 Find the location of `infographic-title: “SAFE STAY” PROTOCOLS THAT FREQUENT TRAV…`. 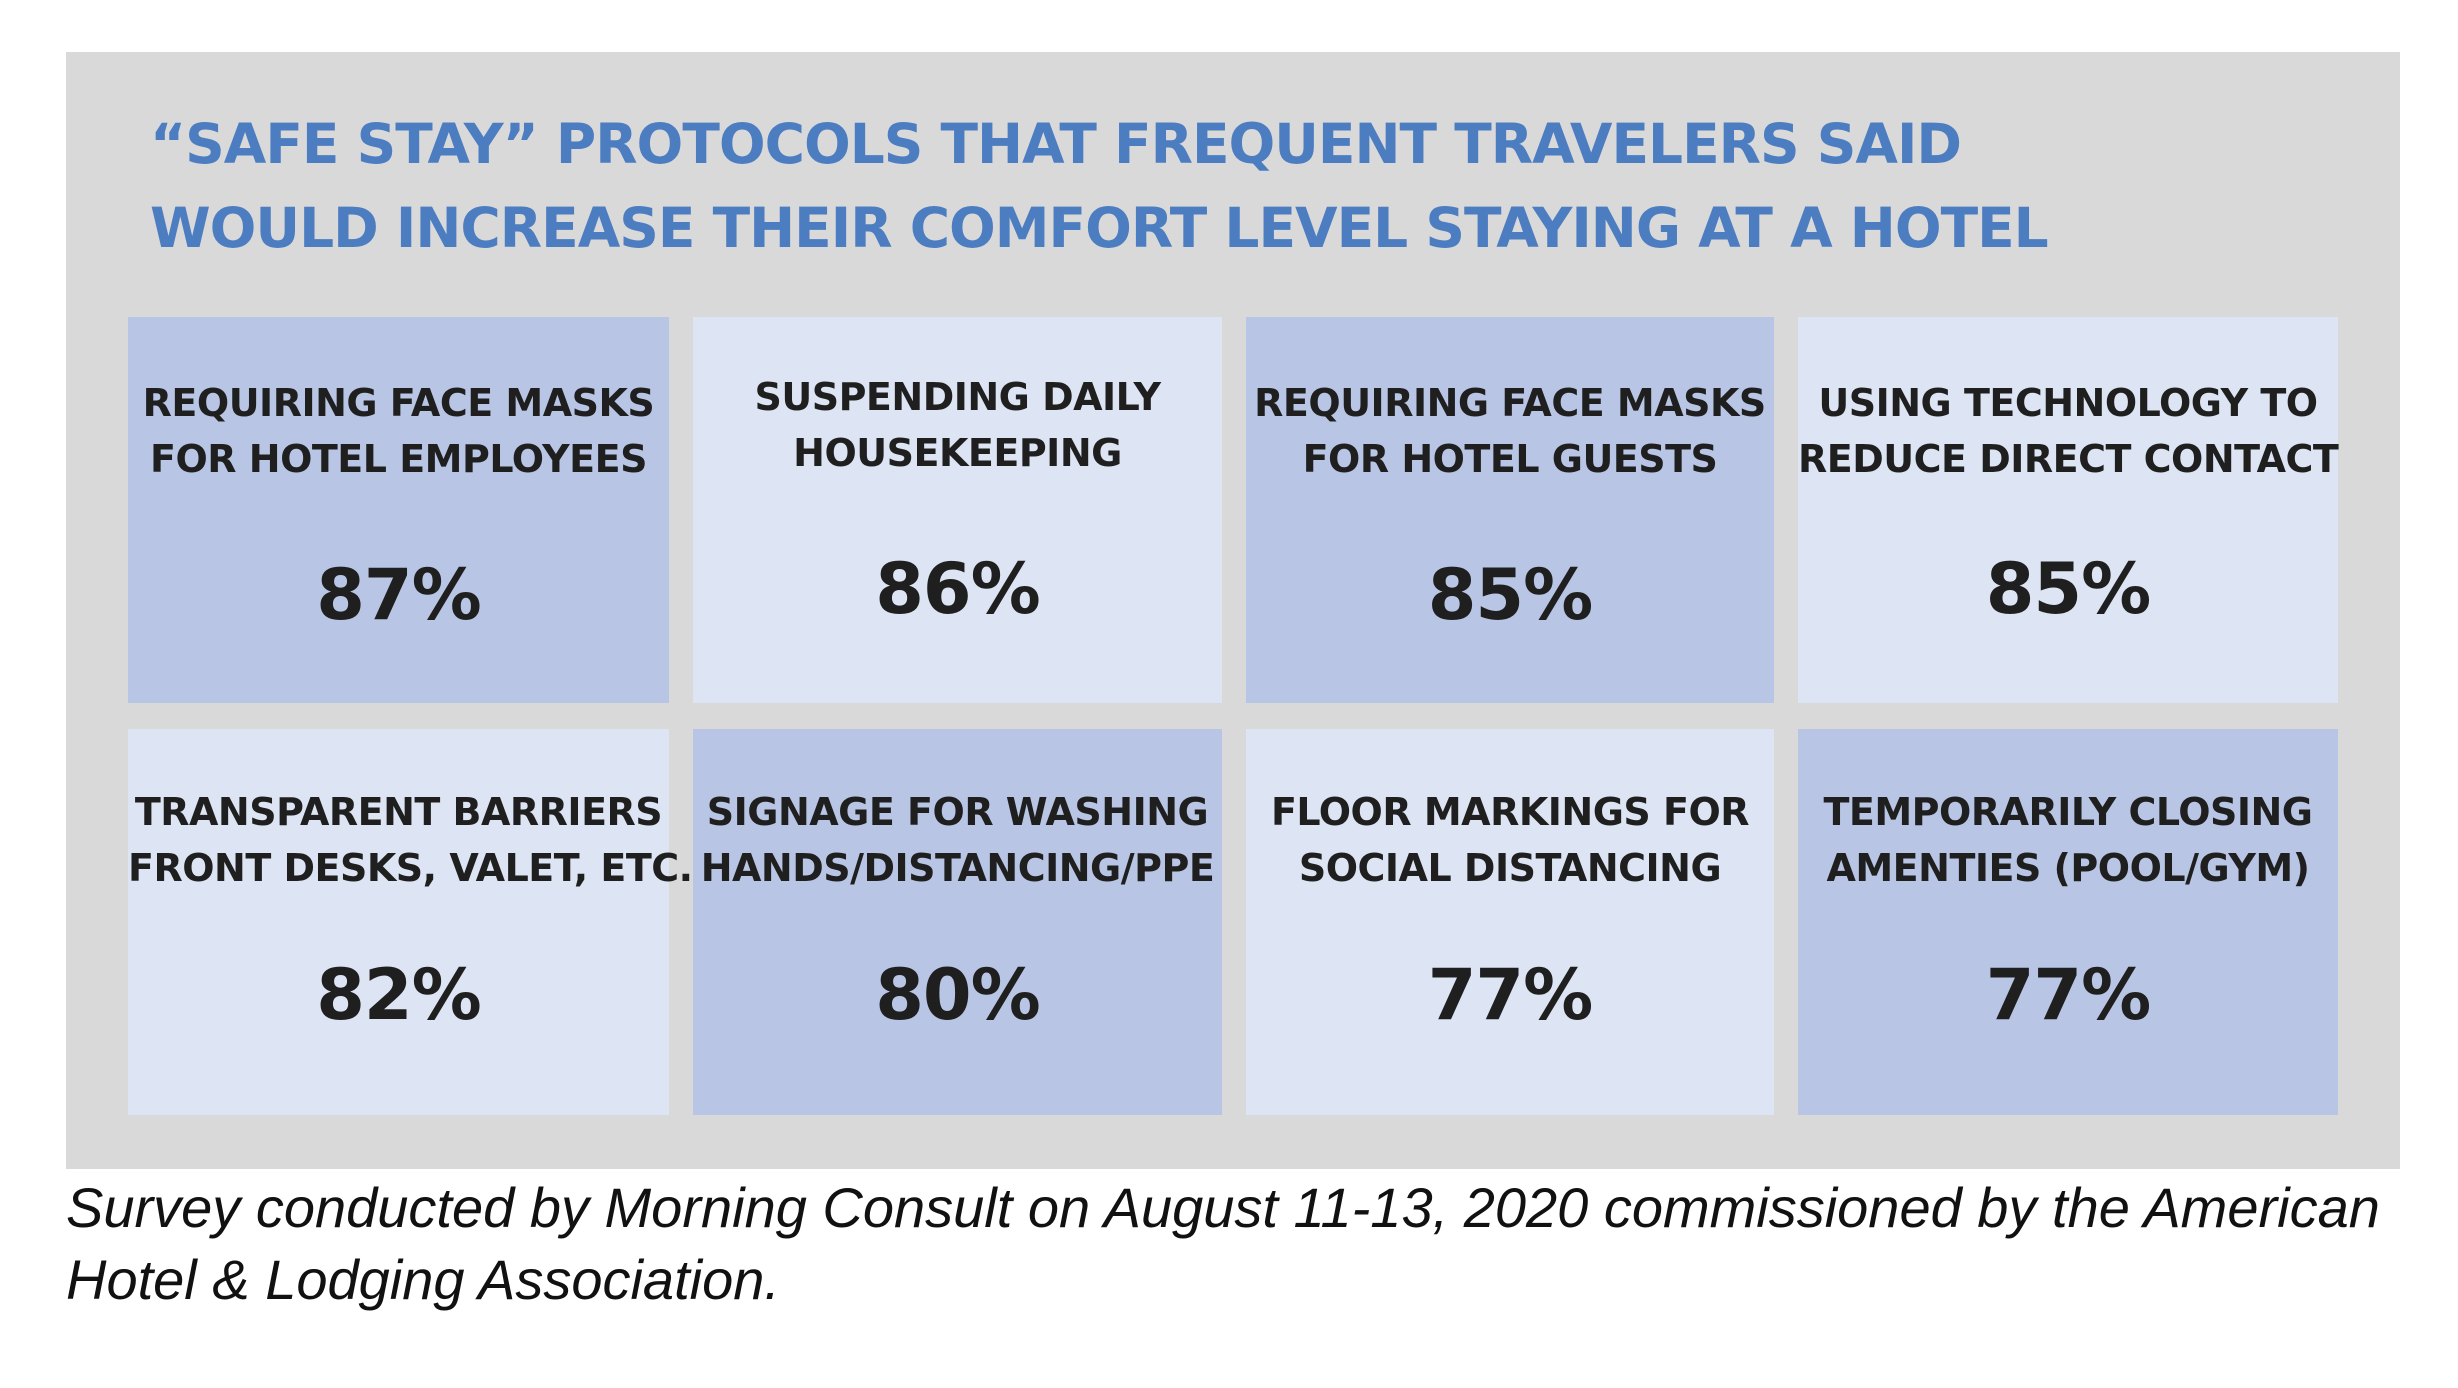

infographic-title: “SAFE STAY” PROTOCOLS THAT FREQUENT TRAV… is located at coordinates (1099, 186).